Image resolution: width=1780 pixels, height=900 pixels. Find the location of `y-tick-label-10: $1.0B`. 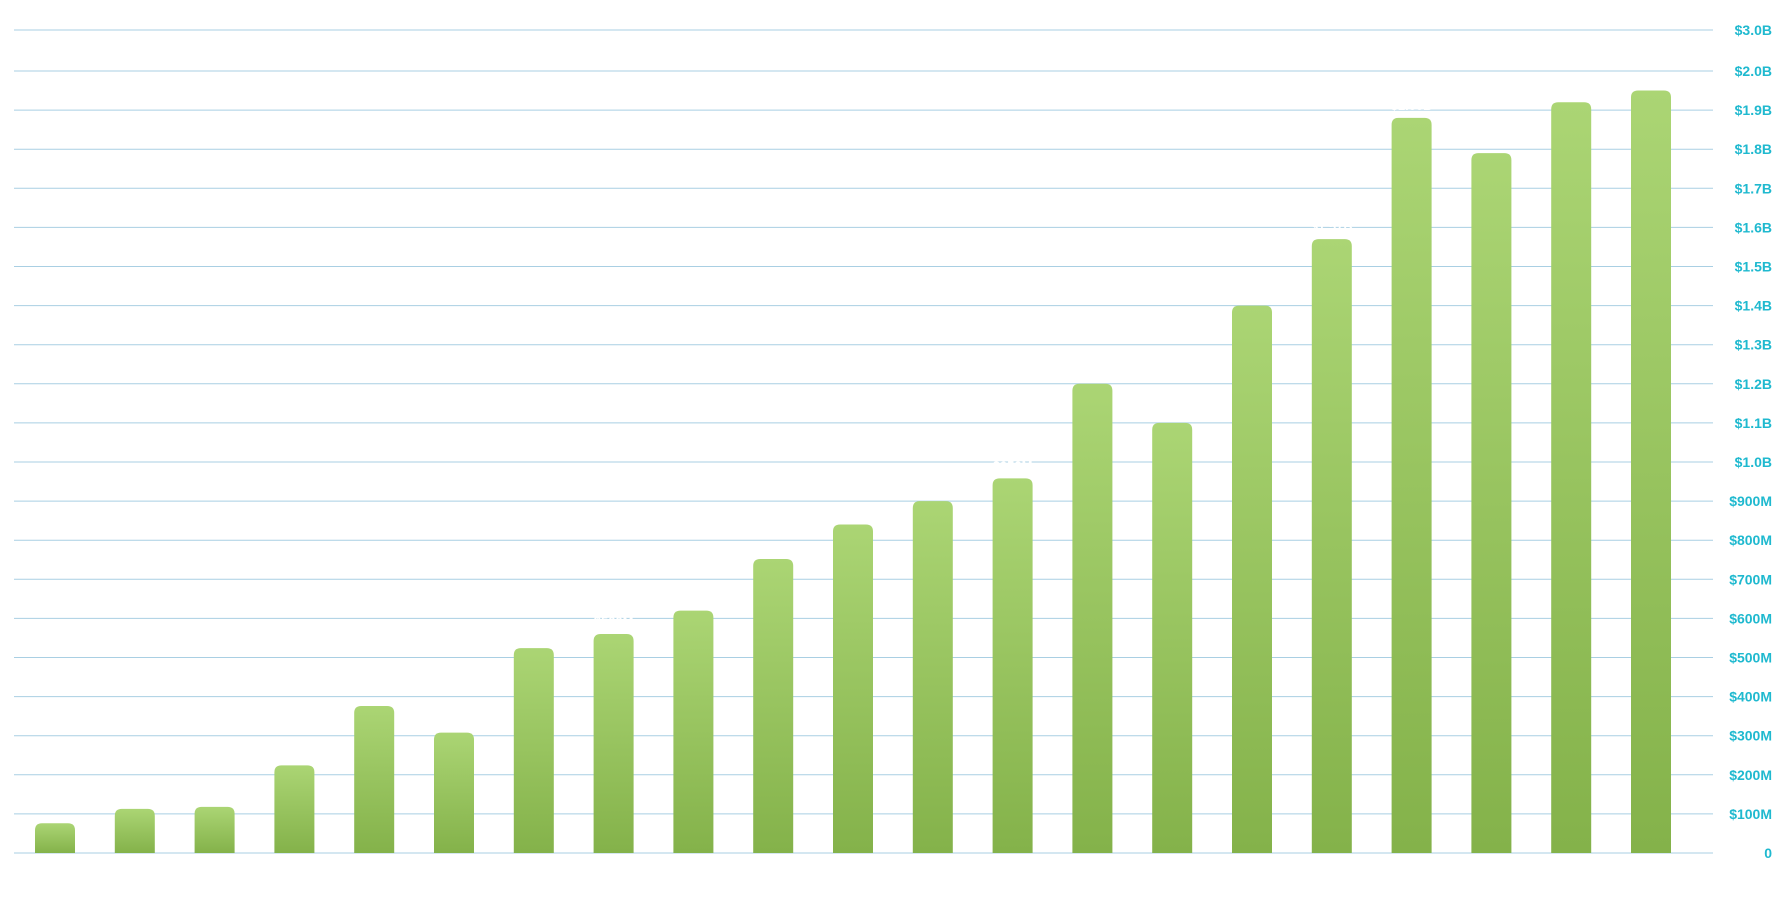

y-tick-label-10: $1.0B is located at coordinates (1753, 462).